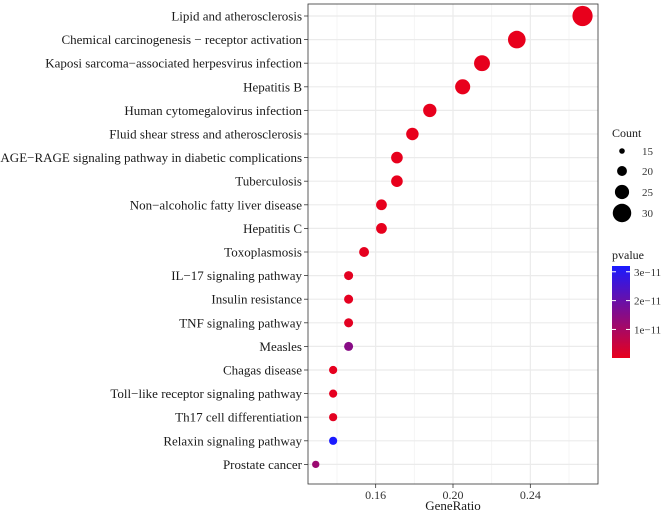 The image size is (662, 514). Describe the element at coordinates (213, 110) in the screenshot. I see `y-tick-label: Human cytomegalovirus infection` at that location.